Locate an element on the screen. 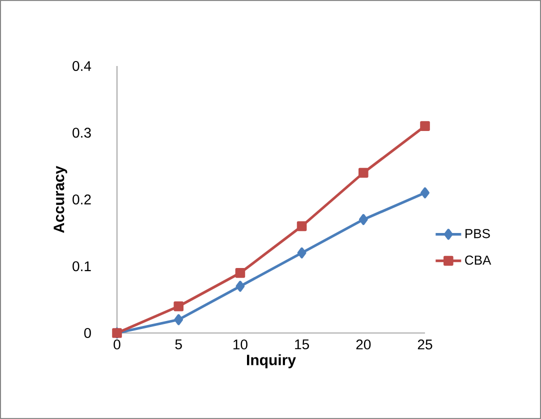 The height and width of the screenshot is (419, 541). y-tick-label: 0.4 is located at coordinates (82, 66).